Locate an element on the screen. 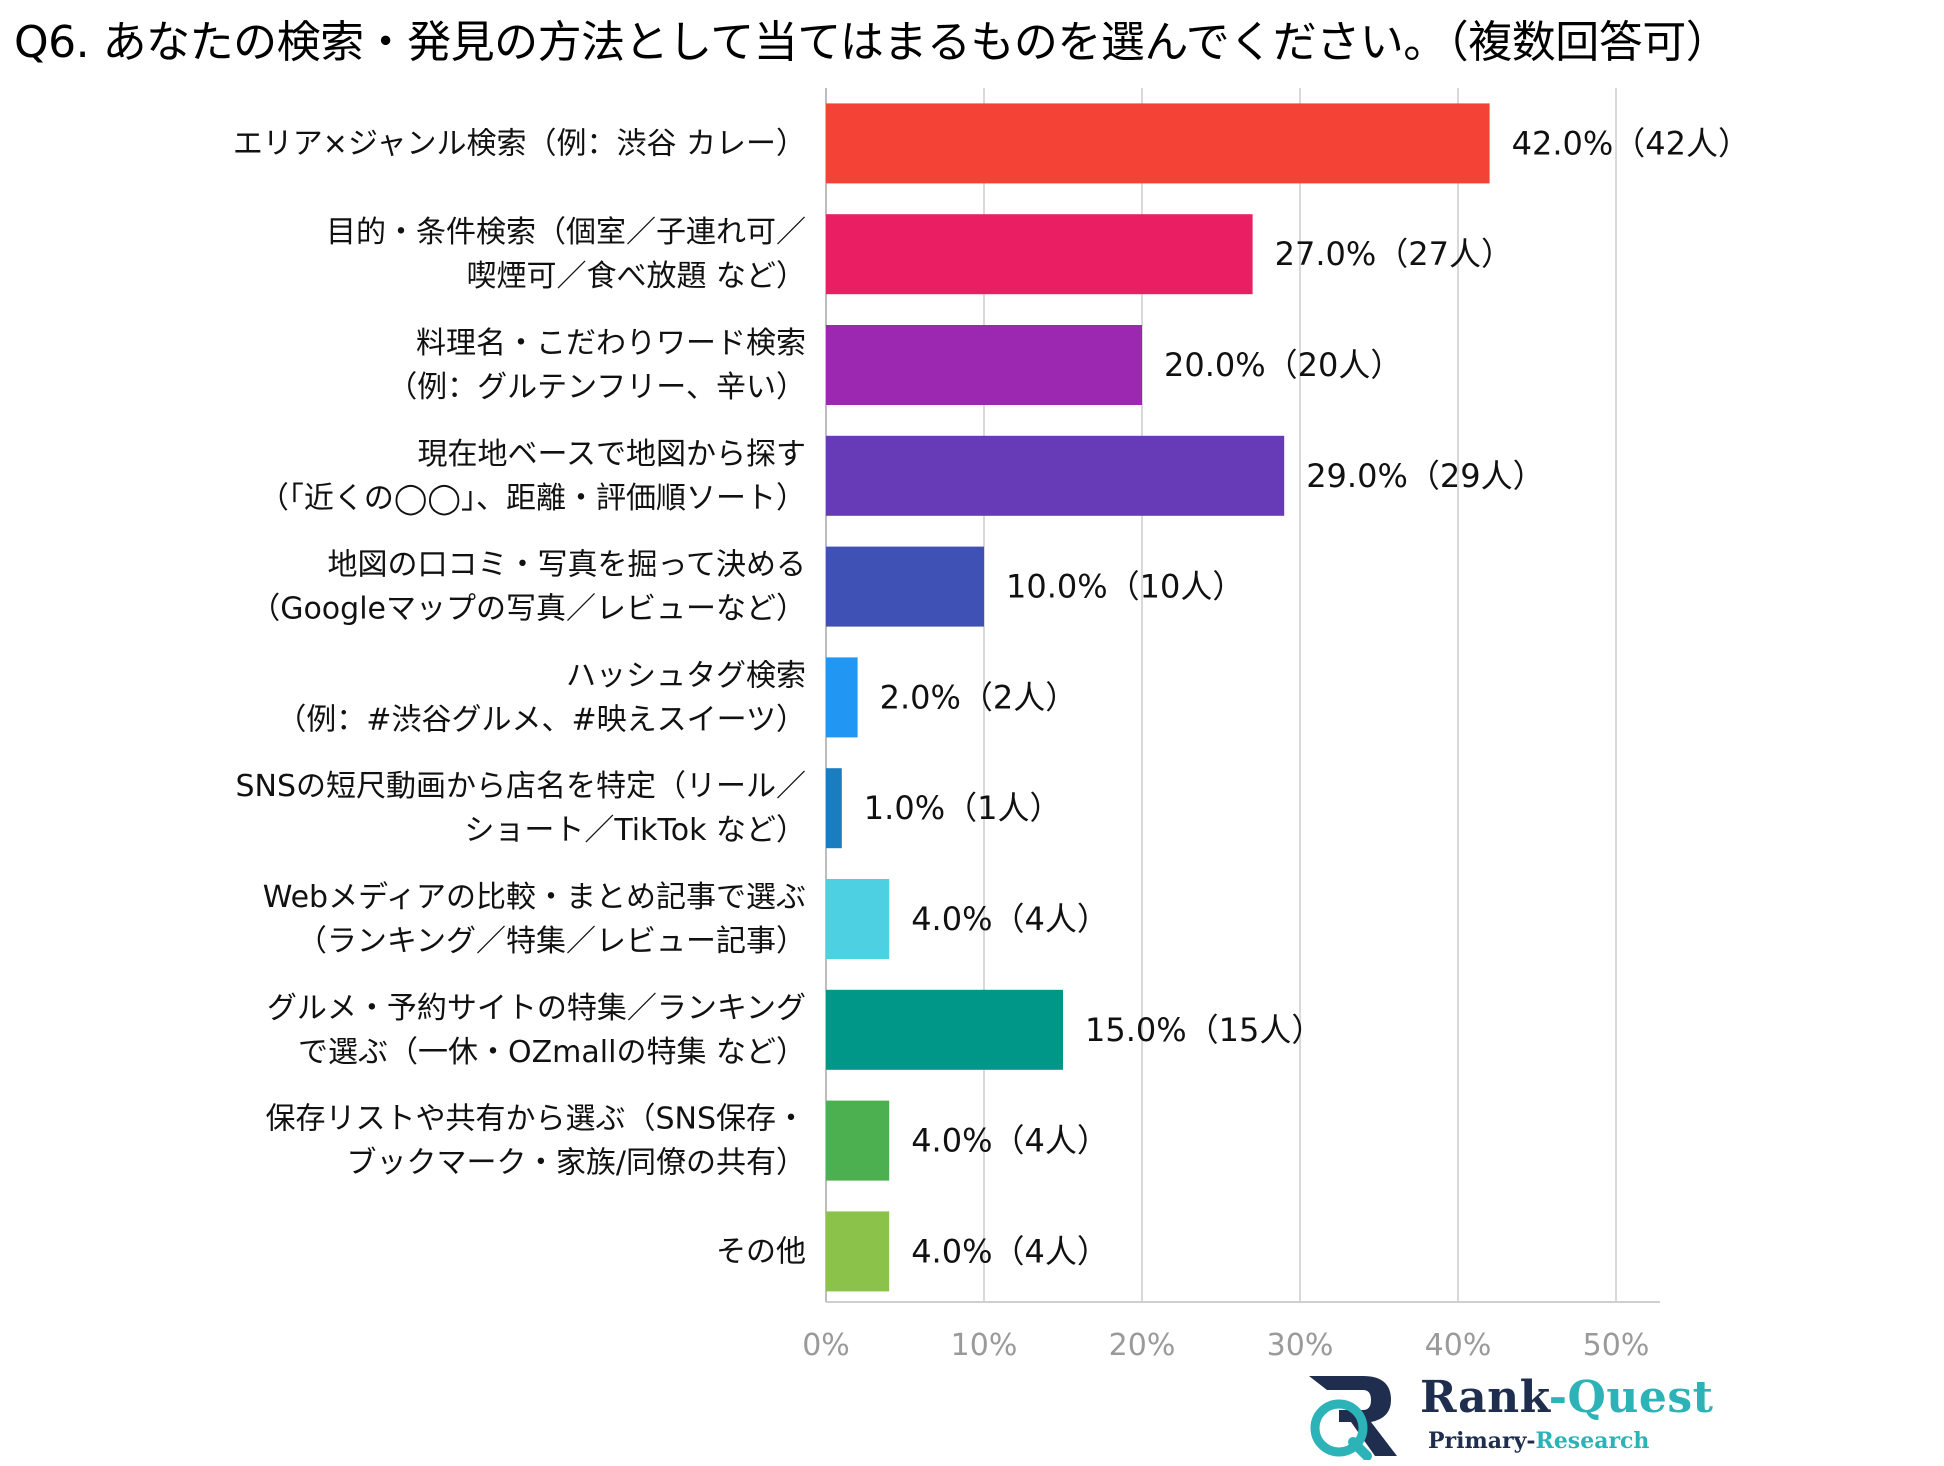 The image size is (1944, 1466). category-label: 料理名・こだわりワード検索 is located at coordinates (611, 343).